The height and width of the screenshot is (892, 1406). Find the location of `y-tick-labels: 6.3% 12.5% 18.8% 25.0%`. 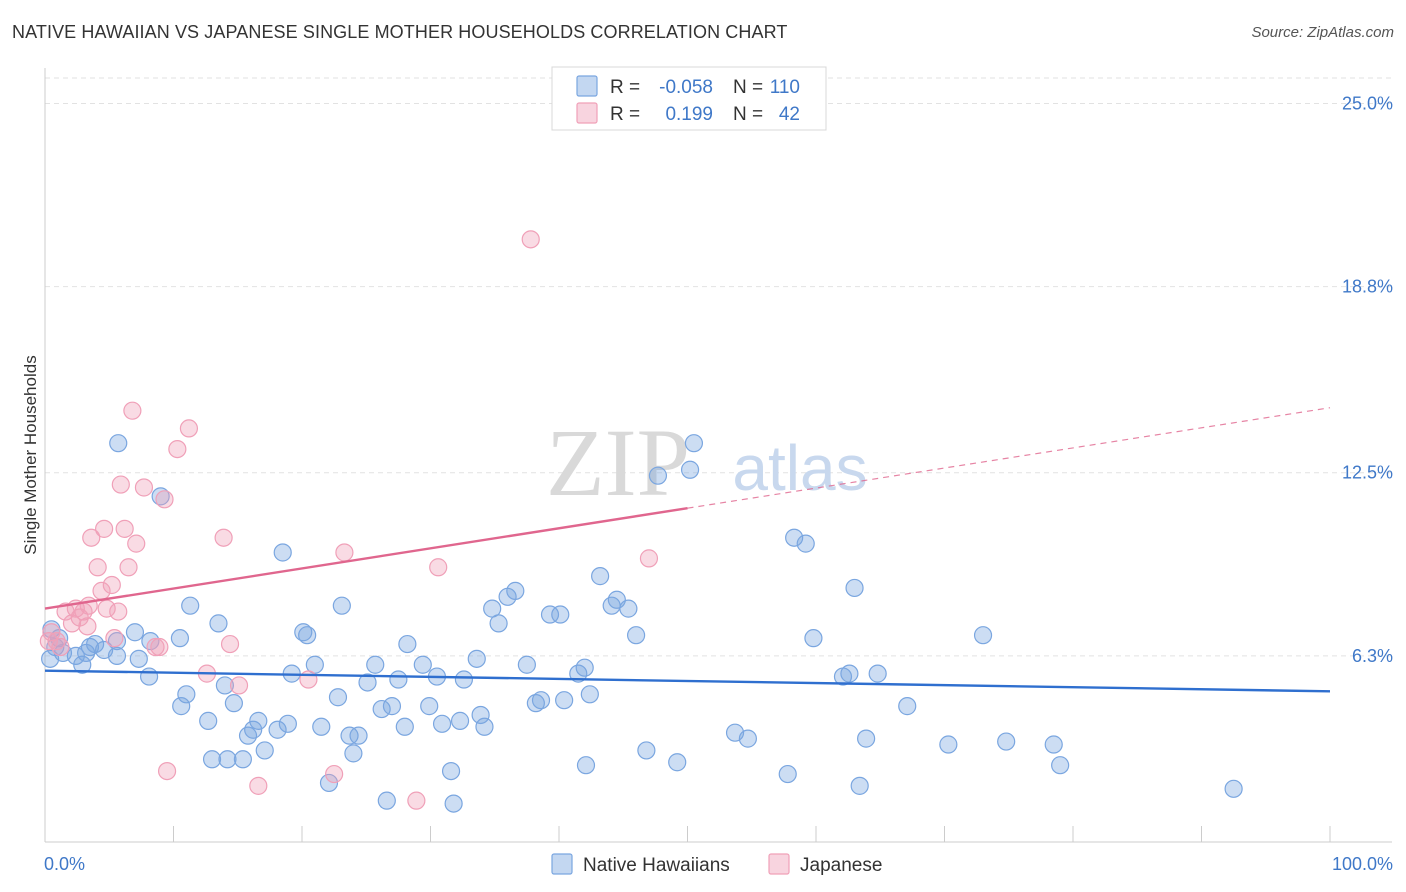

y-tick-labels: 6.3% 12.5% 18.8% 25.0% is located at coordinates (1367, 379).